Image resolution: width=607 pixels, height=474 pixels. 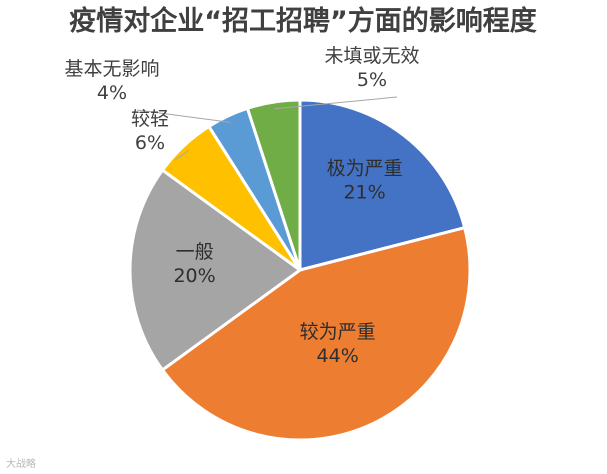 What do you see at coordinates (364, 193) in the screenshot?
I see `slice-percent-label: 21%` at bounding box center [364, 193].